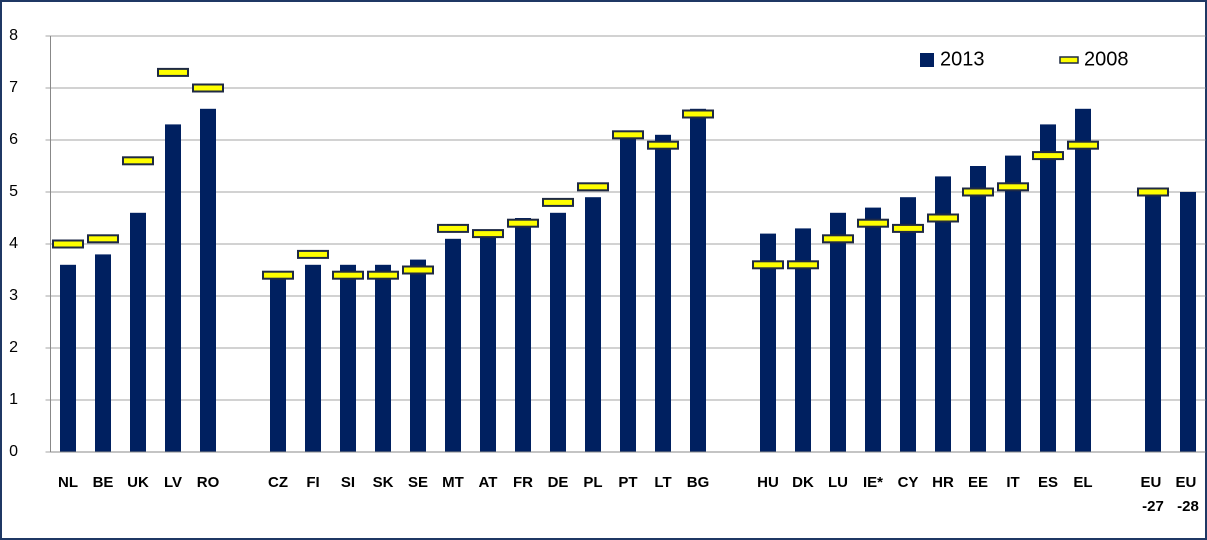 Image resolution: width=1207 pixels, height=540 pixels. Describe the element at coordinates (383, 482) in the screenshot. I see `x-tick-label: SK` at that location.